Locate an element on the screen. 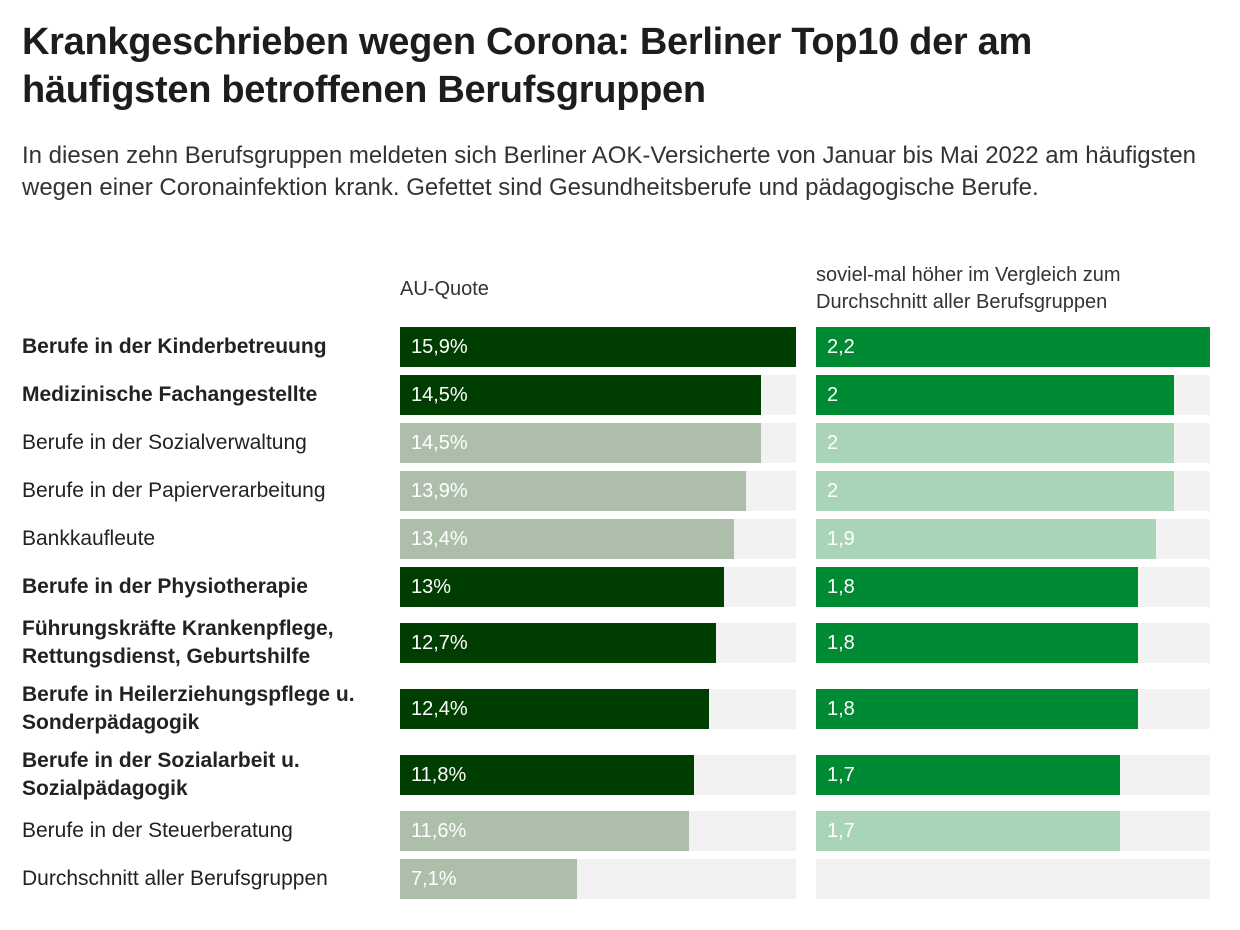 This screenshot has width=1240, height=930. row-label-text: Berufe in der Physiotherapie is located at coordinates (165, 586).